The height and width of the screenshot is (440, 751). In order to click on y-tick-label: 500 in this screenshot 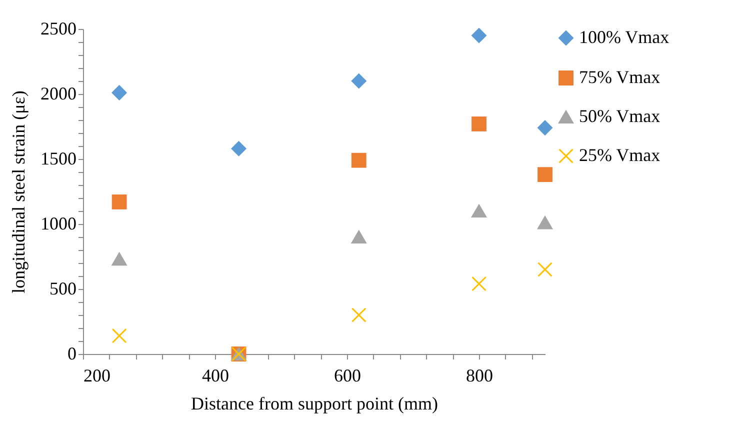, I will do `click(63, 288)`.